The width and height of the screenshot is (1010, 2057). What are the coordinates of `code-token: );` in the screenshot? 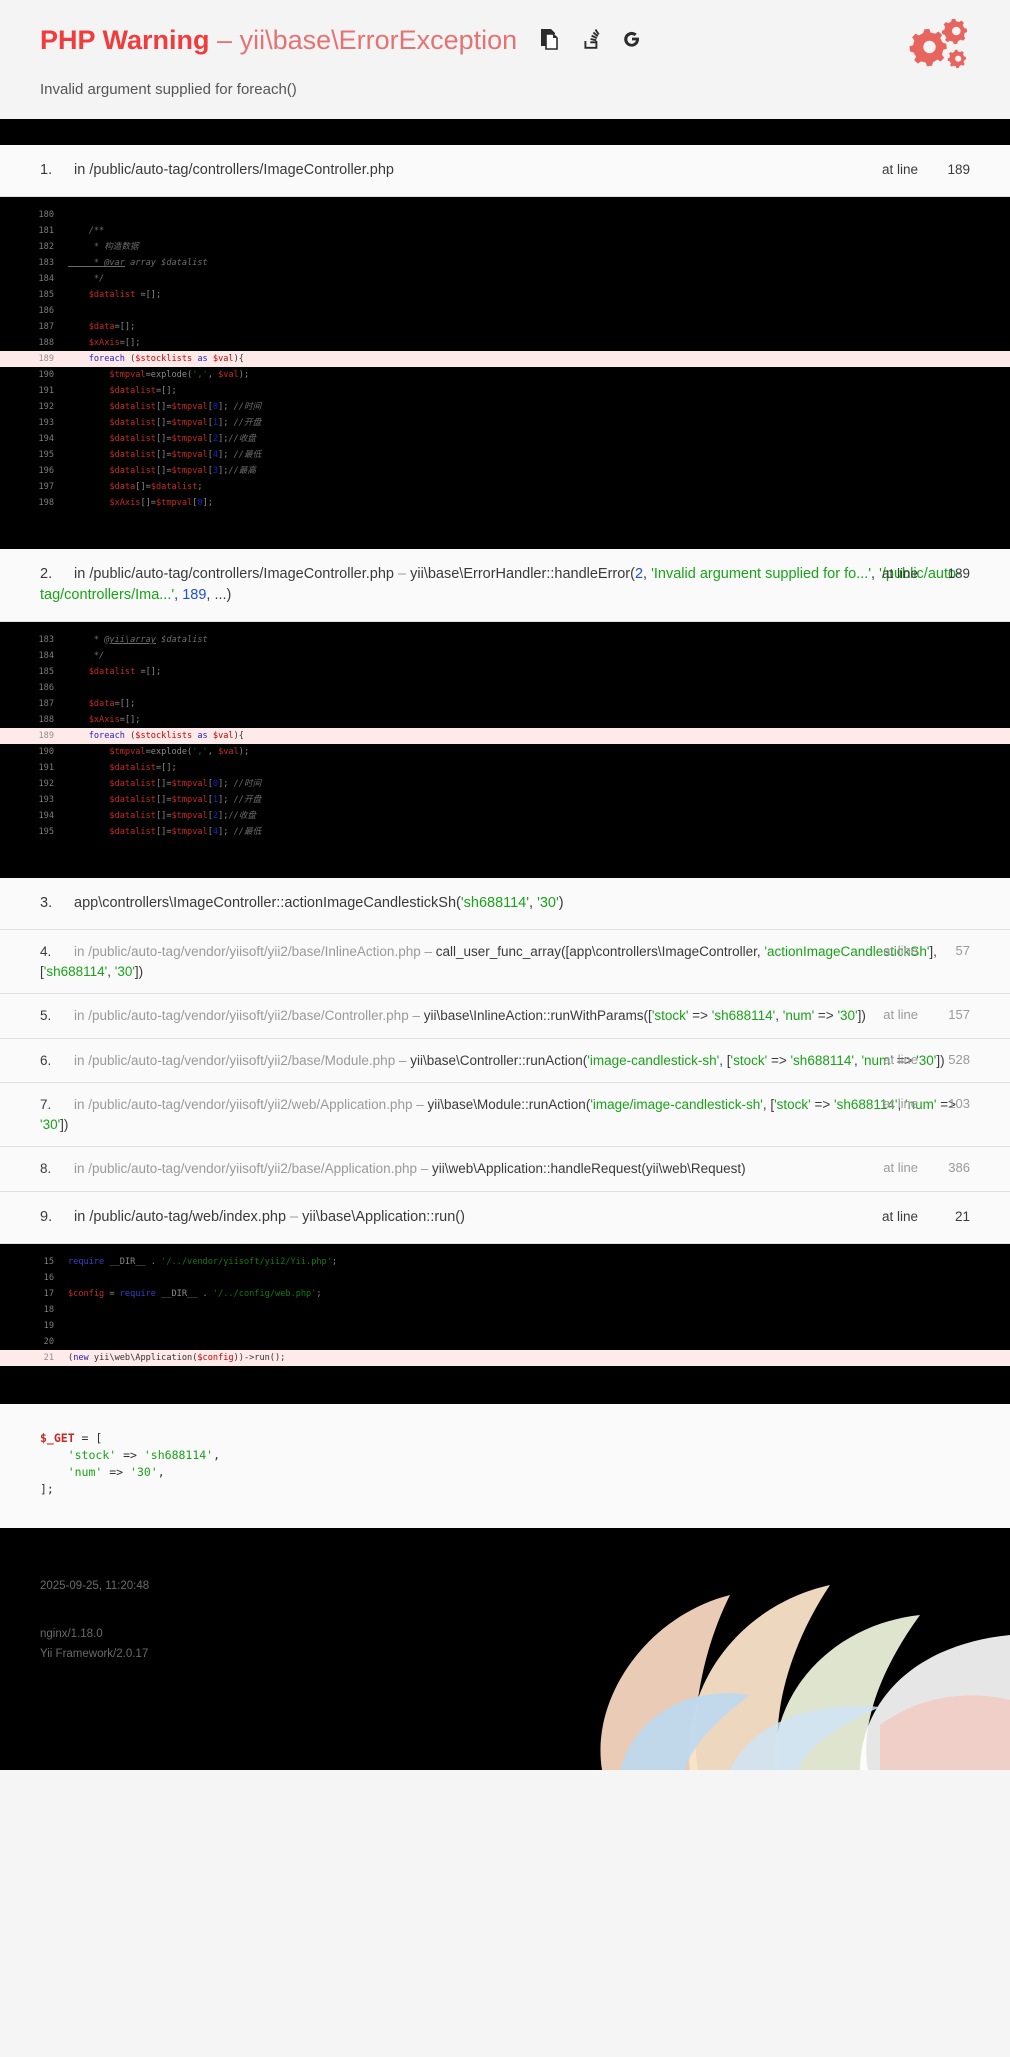 It's located at (244, 375).